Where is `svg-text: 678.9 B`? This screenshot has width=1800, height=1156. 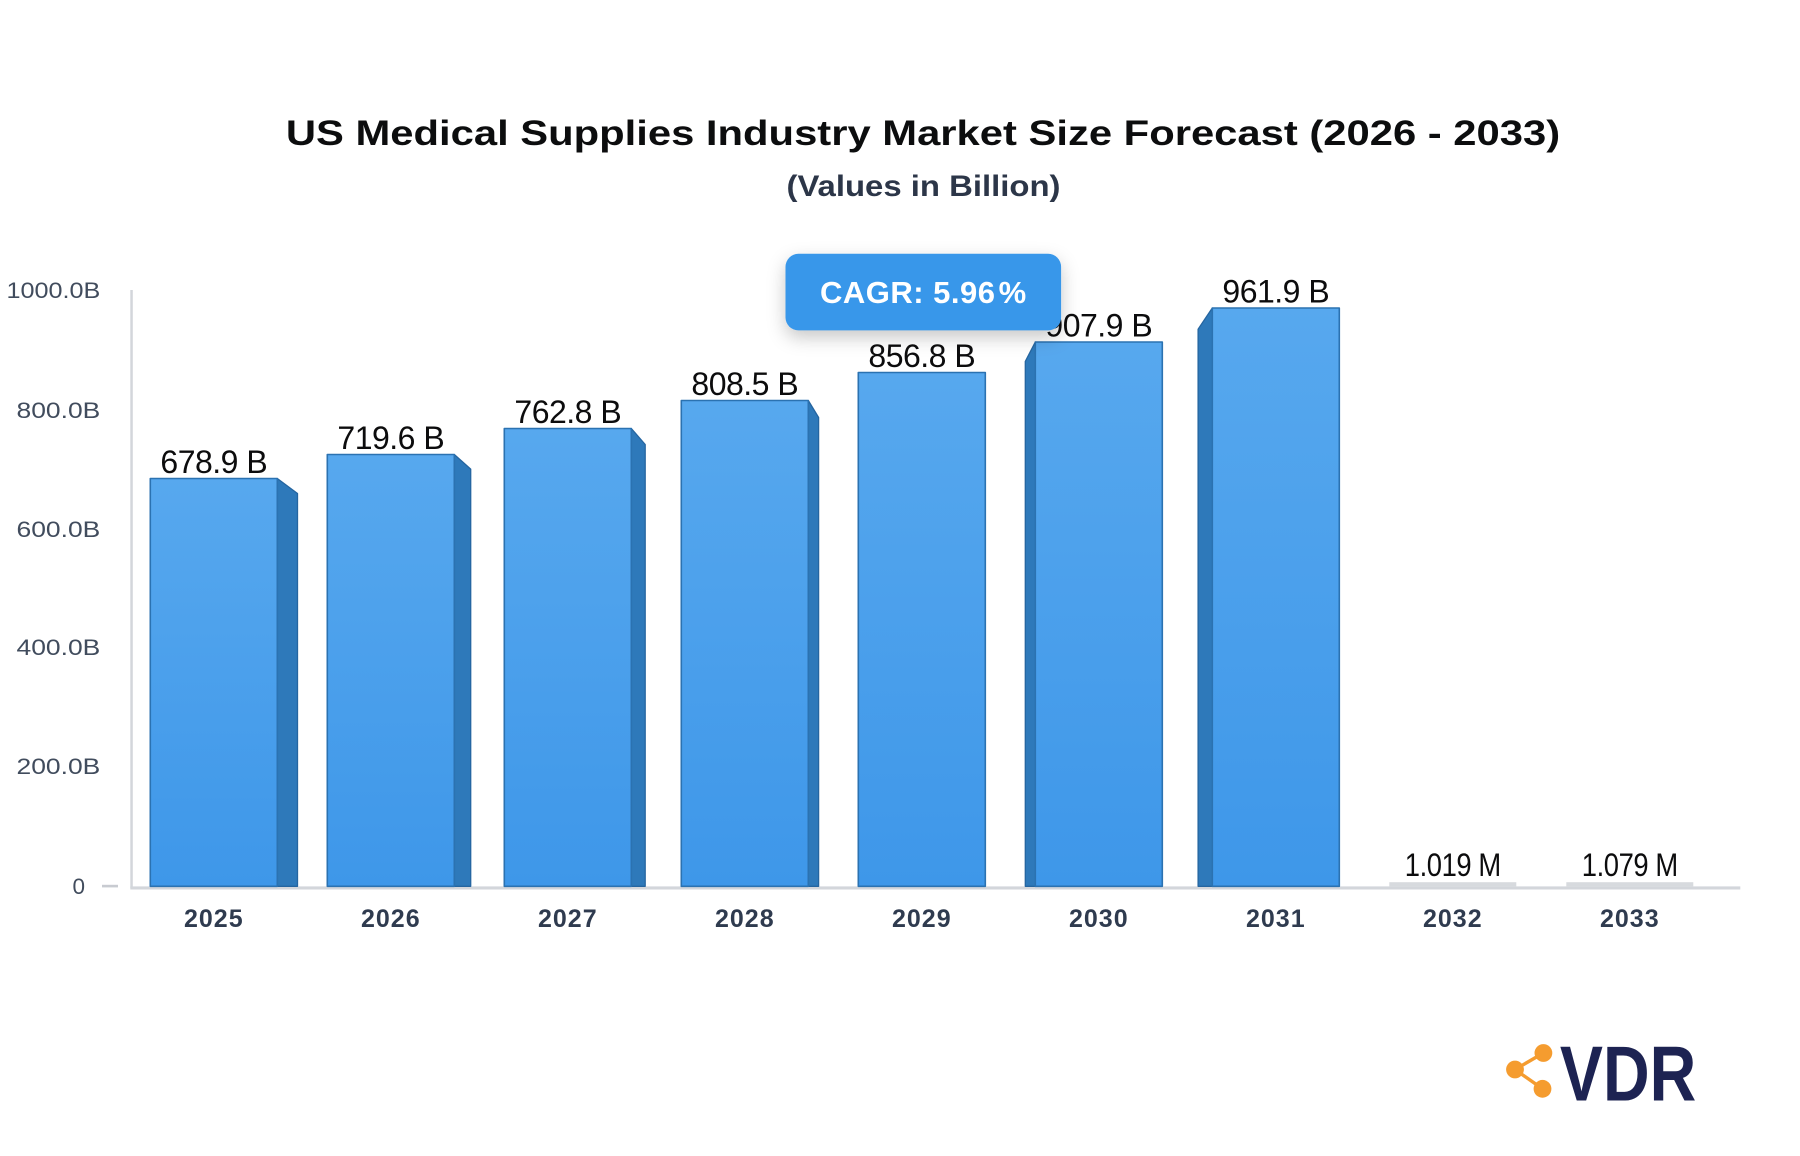 svg-text: 678.9 B is located at coordinates (213, 462).